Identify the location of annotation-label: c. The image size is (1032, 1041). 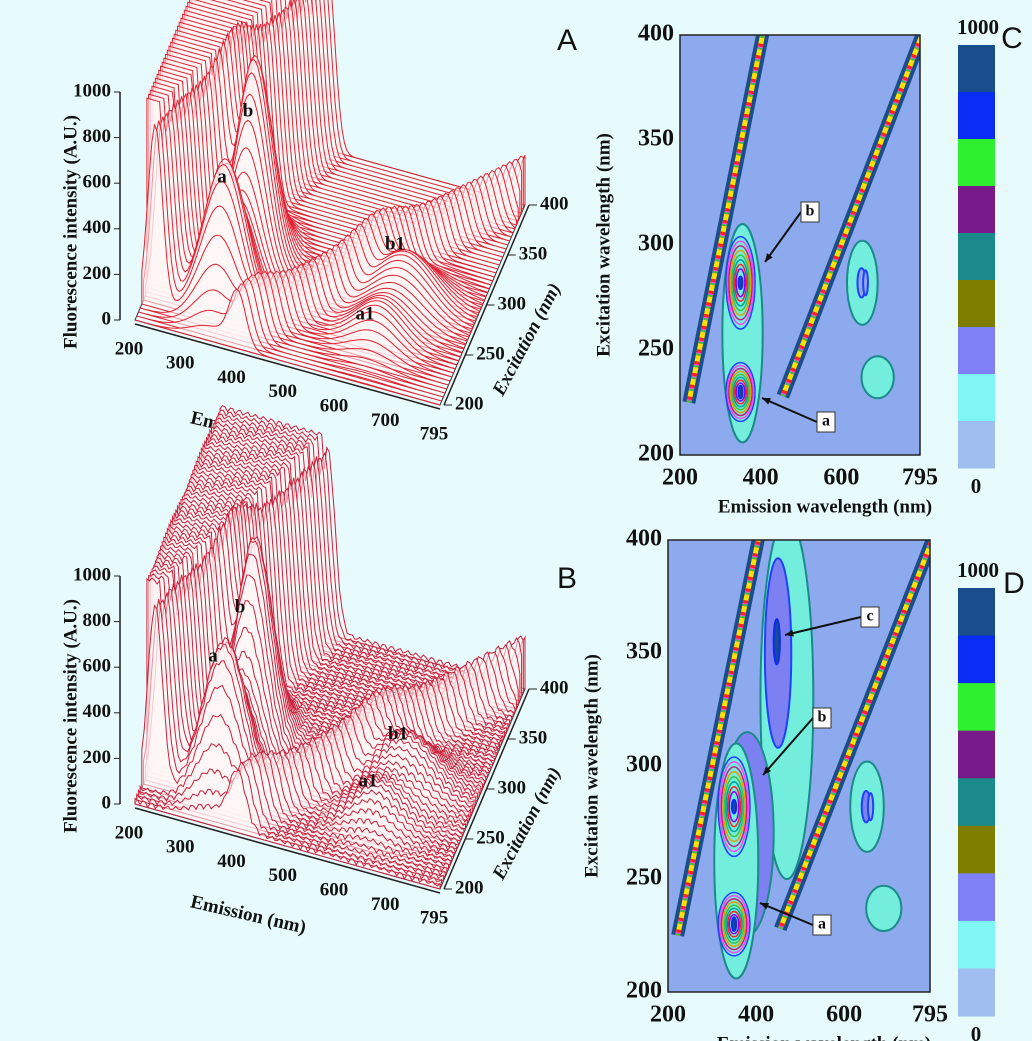
(869, 616).